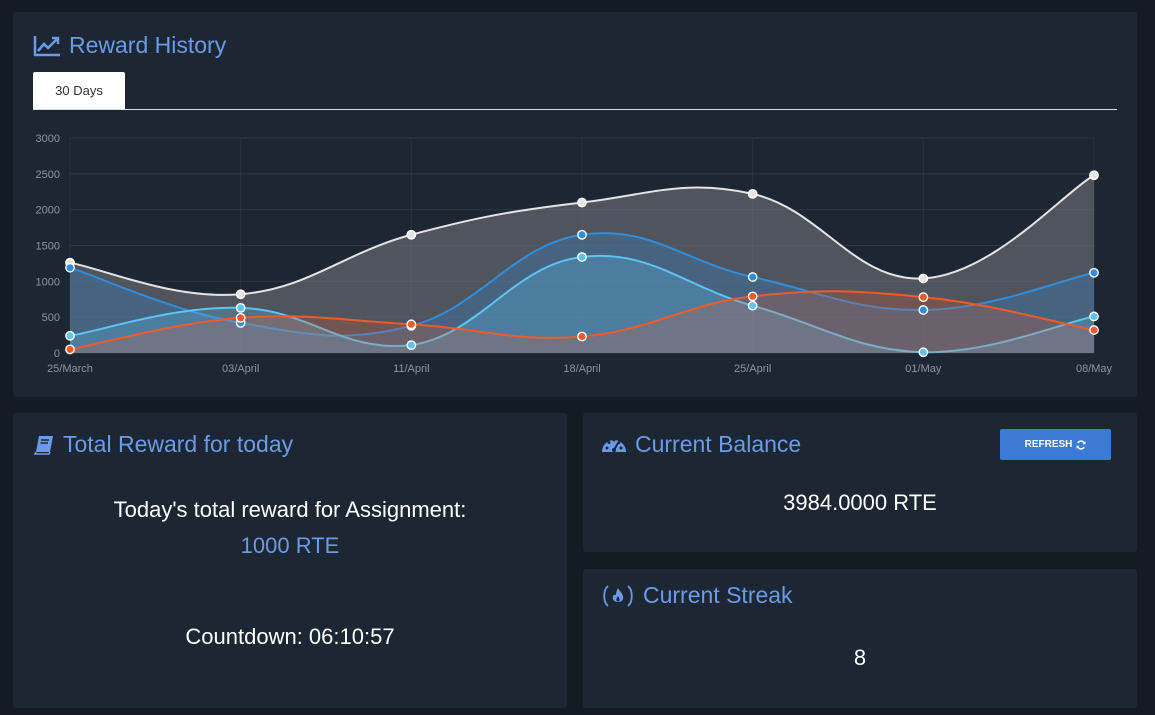 The height and width of the screenshot is (715, 1155). What do you see at coordinates (581, 369) in the screenshot?
I see `x-tick-label: 18/April` at bounding box center [581, 369].